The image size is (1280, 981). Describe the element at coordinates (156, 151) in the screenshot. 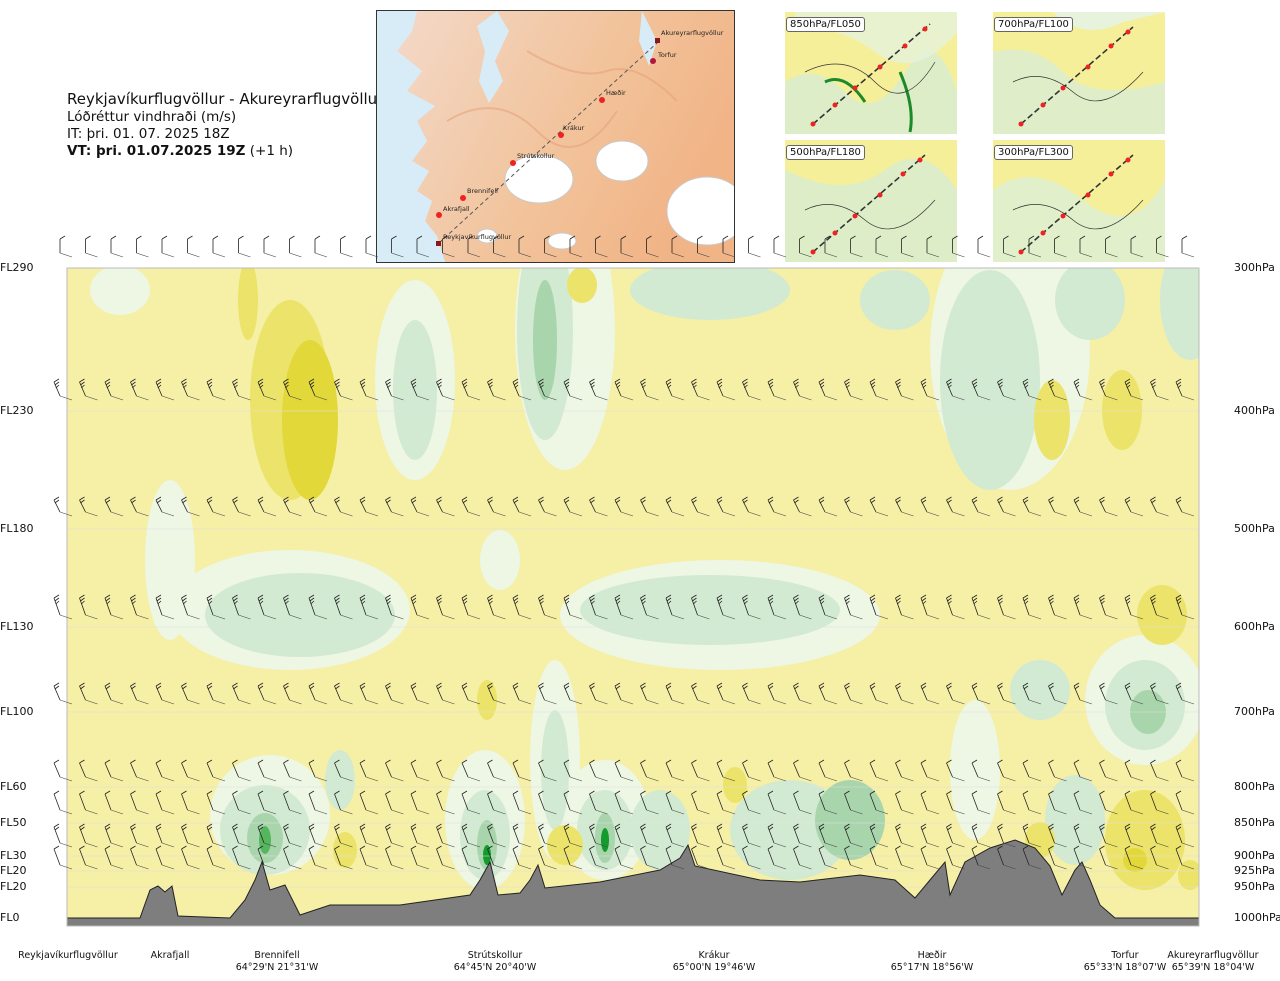

I see `valid-time-bold: VT: þri. 01.07.2025 19Z` at that location.